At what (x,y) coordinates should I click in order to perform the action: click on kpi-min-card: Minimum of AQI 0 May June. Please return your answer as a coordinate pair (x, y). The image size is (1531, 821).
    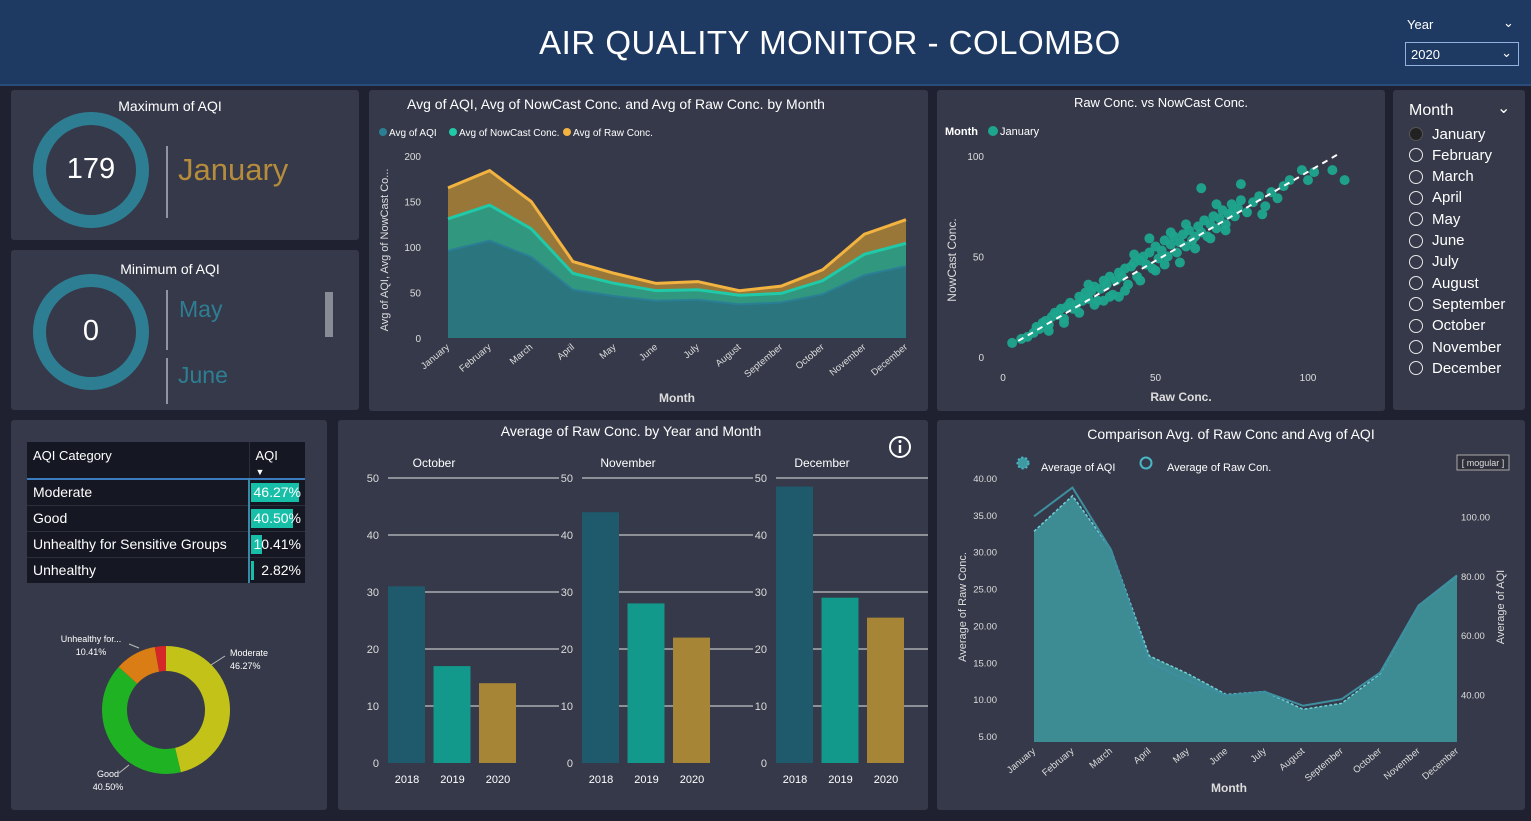
    Looking at the image, I should click on (185, 330).